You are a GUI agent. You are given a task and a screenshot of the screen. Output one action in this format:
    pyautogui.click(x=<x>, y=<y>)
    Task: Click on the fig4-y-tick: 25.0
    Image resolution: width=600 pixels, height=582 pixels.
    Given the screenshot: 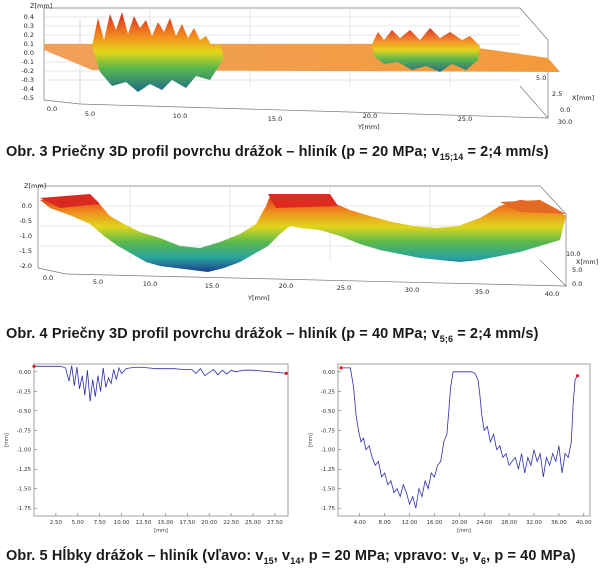 What is the action you would take?
    pyautogui.click(x=344, y=288)
    